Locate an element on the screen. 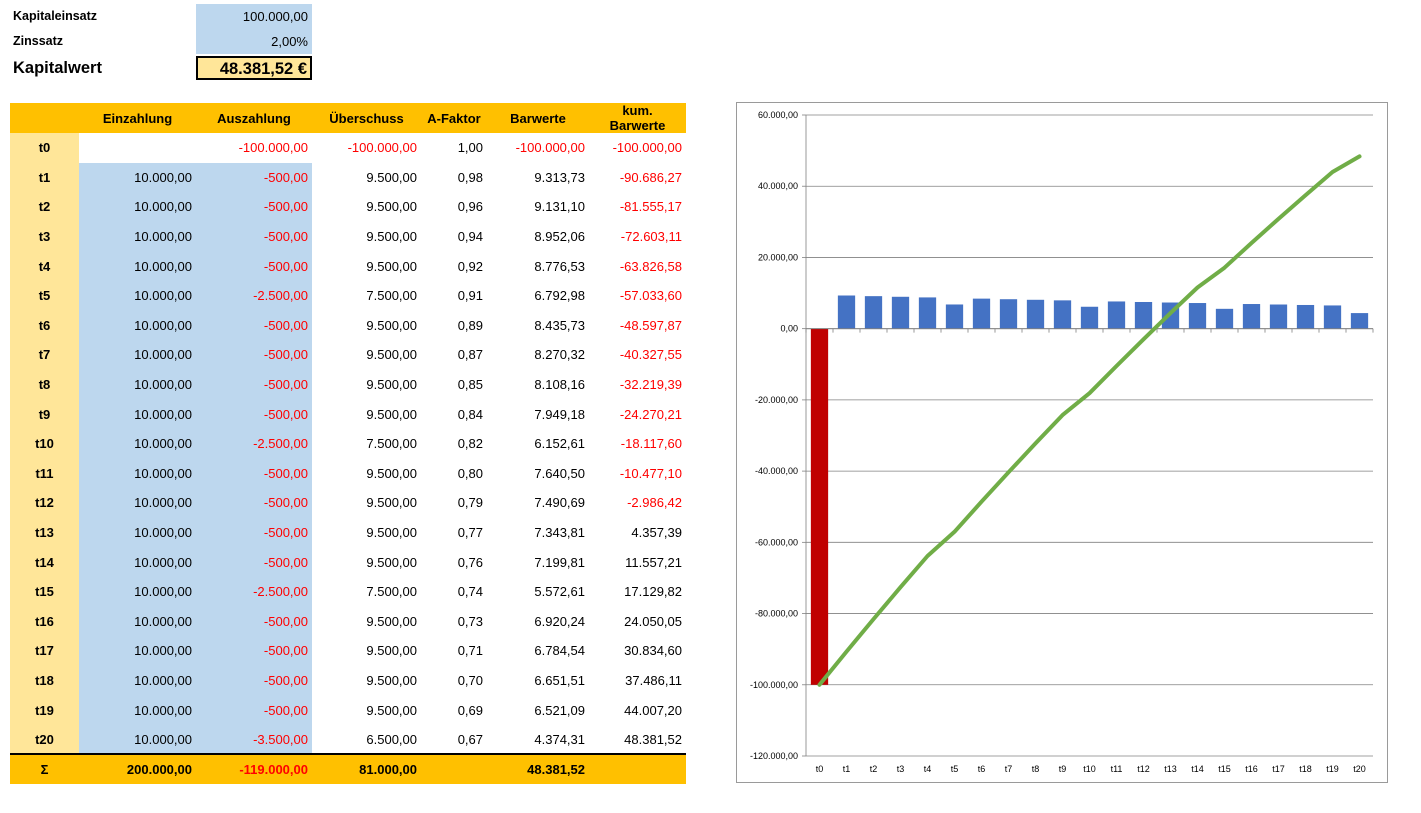 The image size is (1421, 813). bar-t19 is located at coordinates (1332, 317).